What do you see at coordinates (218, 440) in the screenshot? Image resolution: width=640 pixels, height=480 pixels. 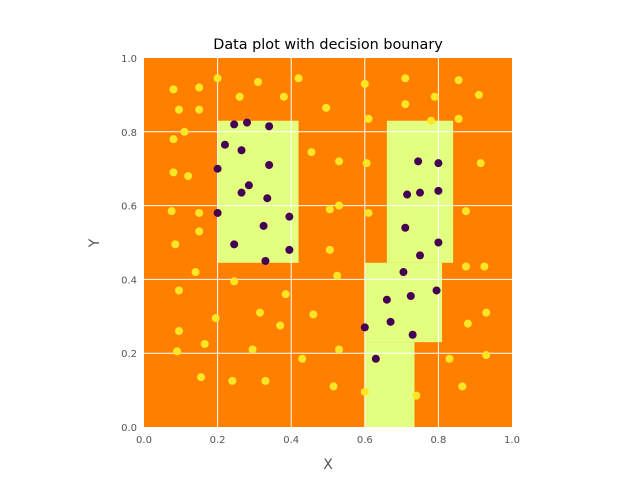 I see `x-tick-label: 0.2` at bounding box center [218, 440].